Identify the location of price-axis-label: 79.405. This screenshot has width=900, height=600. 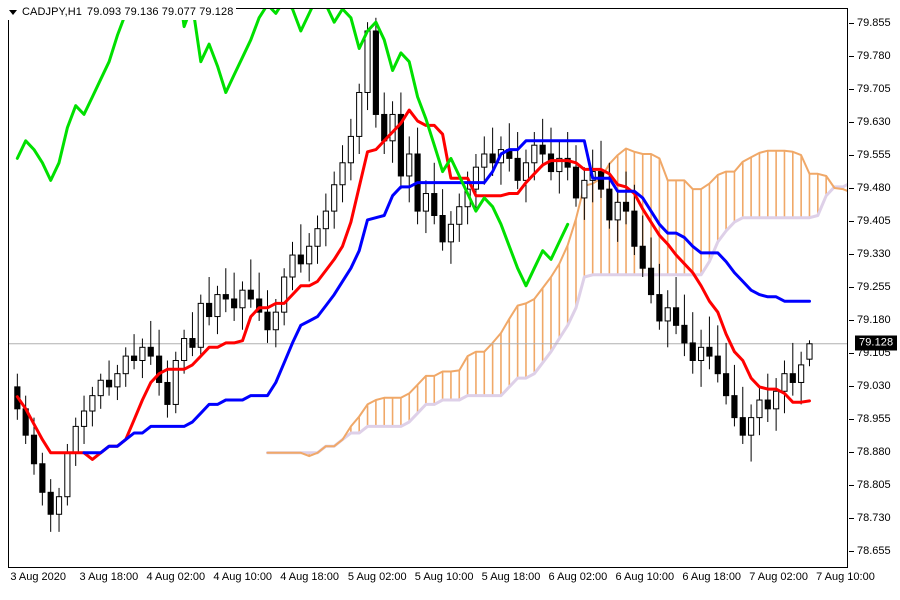
(874, 221).